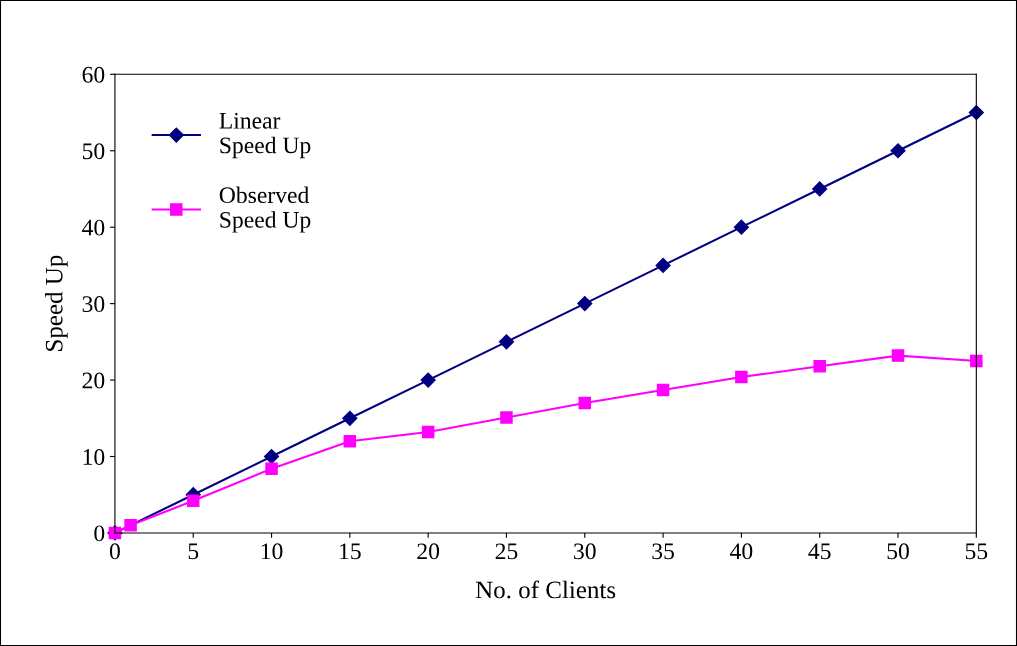 The image size is (1017, 646). I want to click on legend-label: Observed Speed Up, so click(265, 209).